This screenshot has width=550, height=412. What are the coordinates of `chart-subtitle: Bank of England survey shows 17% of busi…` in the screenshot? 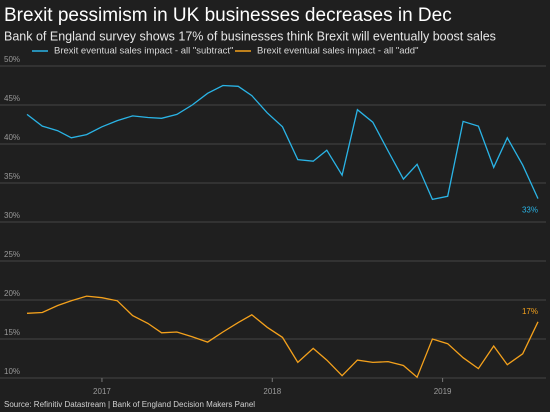 It's located at (250, 36).